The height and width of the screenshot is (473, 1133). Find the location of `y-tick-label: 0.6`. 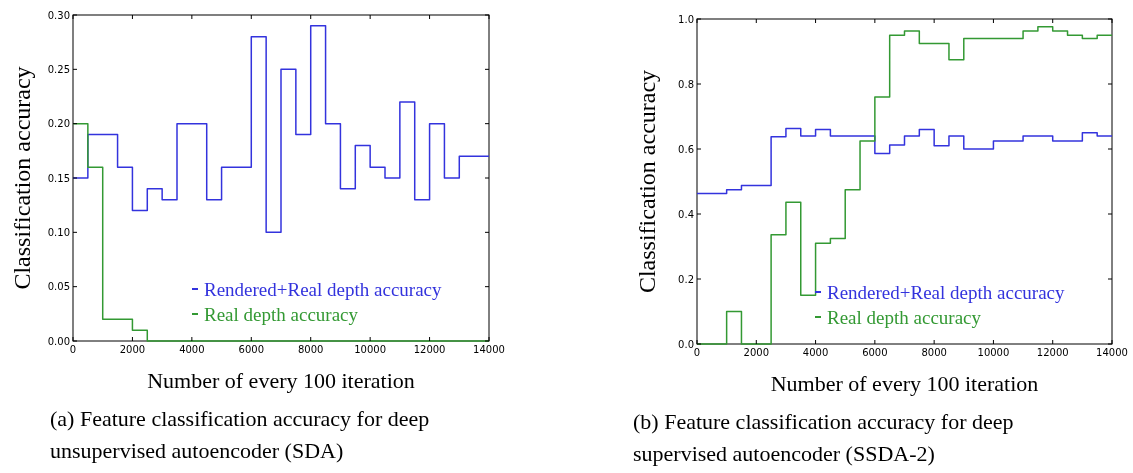

y-tick-label: 0.6 is located at coordinates (686, 149).